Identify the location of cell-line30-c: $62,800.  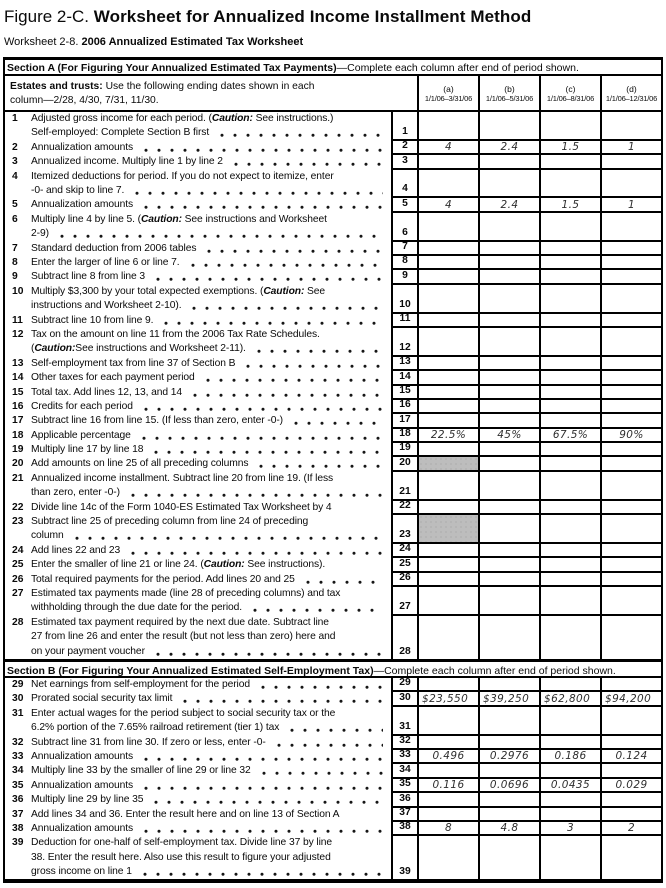
(569, 699).